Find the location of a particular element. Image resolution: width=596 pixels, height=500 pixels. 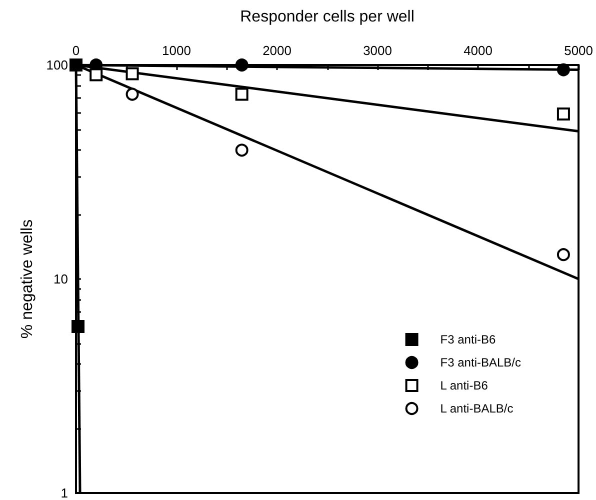

x-tick-label: 2000 is located at coordinates (277, 50).